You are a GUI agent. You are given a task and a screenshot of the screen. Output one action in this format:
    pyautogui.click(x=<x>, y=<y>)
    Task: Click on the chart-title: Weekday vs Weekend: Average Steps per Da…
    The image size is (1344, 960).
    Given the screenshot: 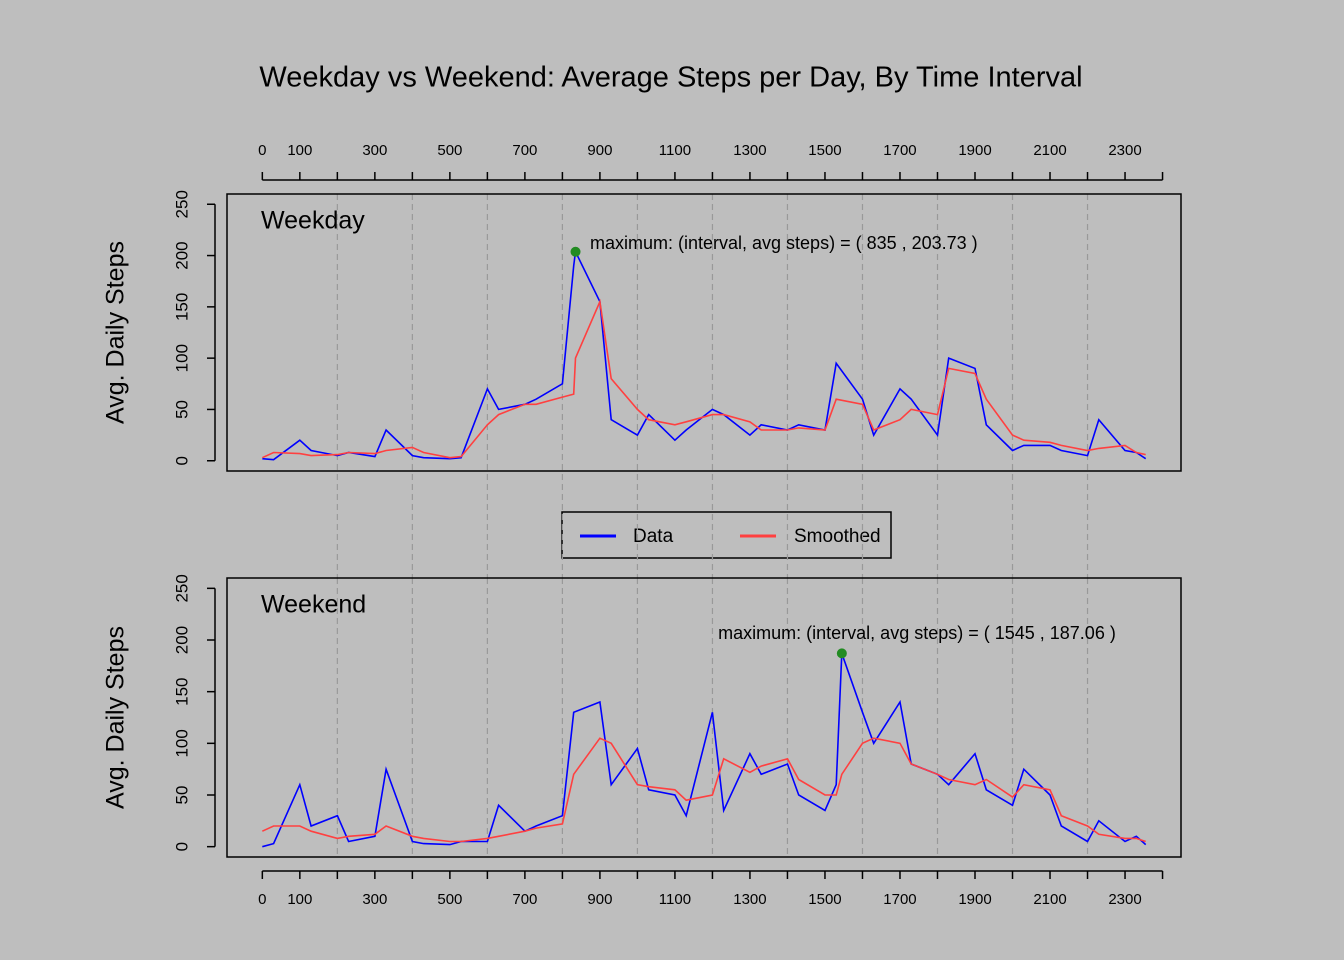 What is the action you would take?
    pyautogui.click(x=670, y=78)
    